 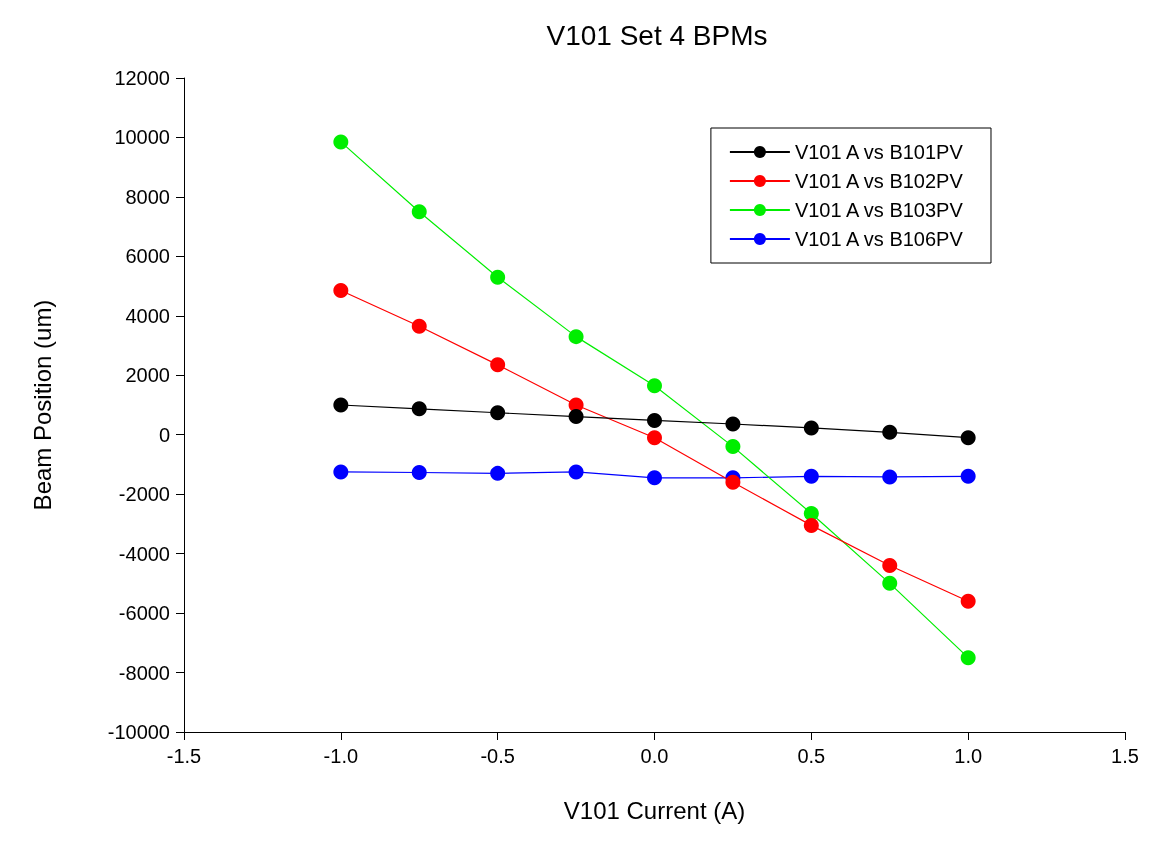 What do you see at coordinates (1125, 756) in the screenshot?
I see `x-tick-label: 1.5` at bounding box center [1125, 756].